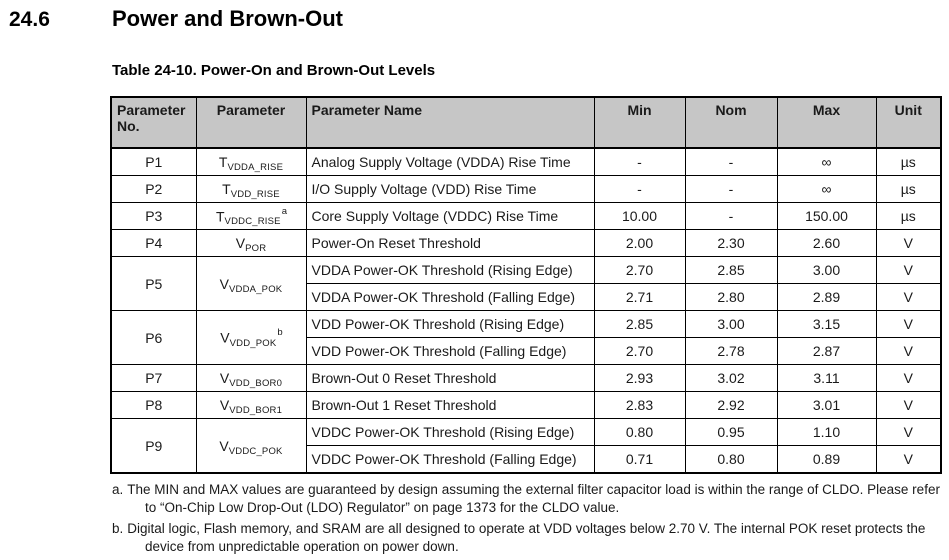  I want to click on param-name-cell: VDD Power-OK Threshold (Rising Edge), so click(450, 324).